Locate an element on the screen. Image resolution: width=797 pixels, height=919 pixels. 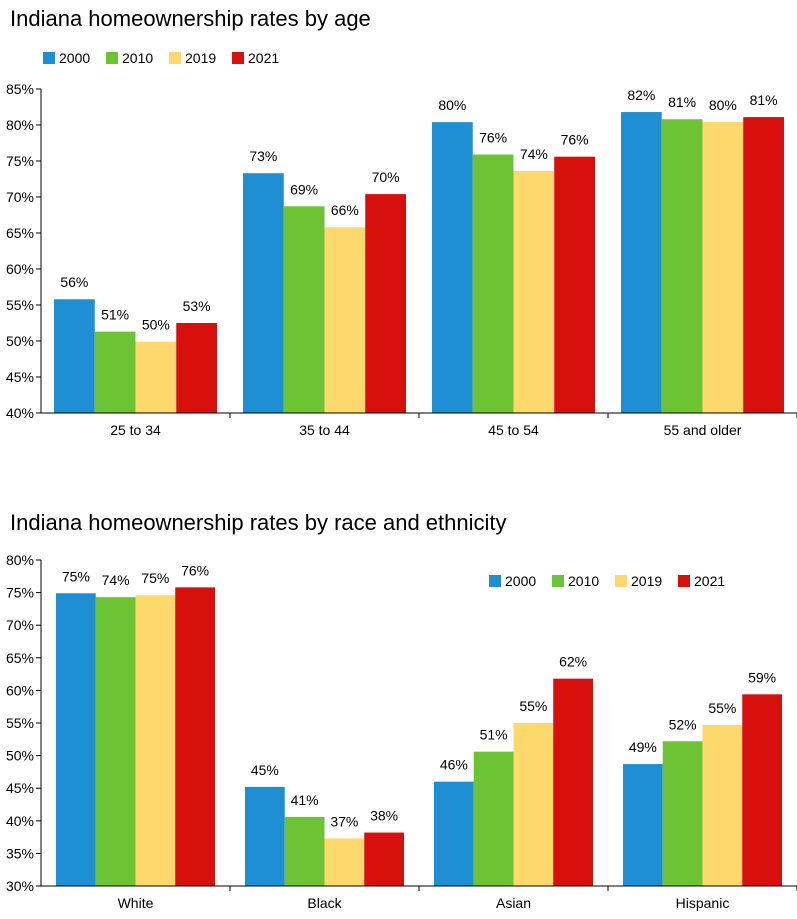
x-tick-label: 35 to 44 is located at coordinates (324, 430).